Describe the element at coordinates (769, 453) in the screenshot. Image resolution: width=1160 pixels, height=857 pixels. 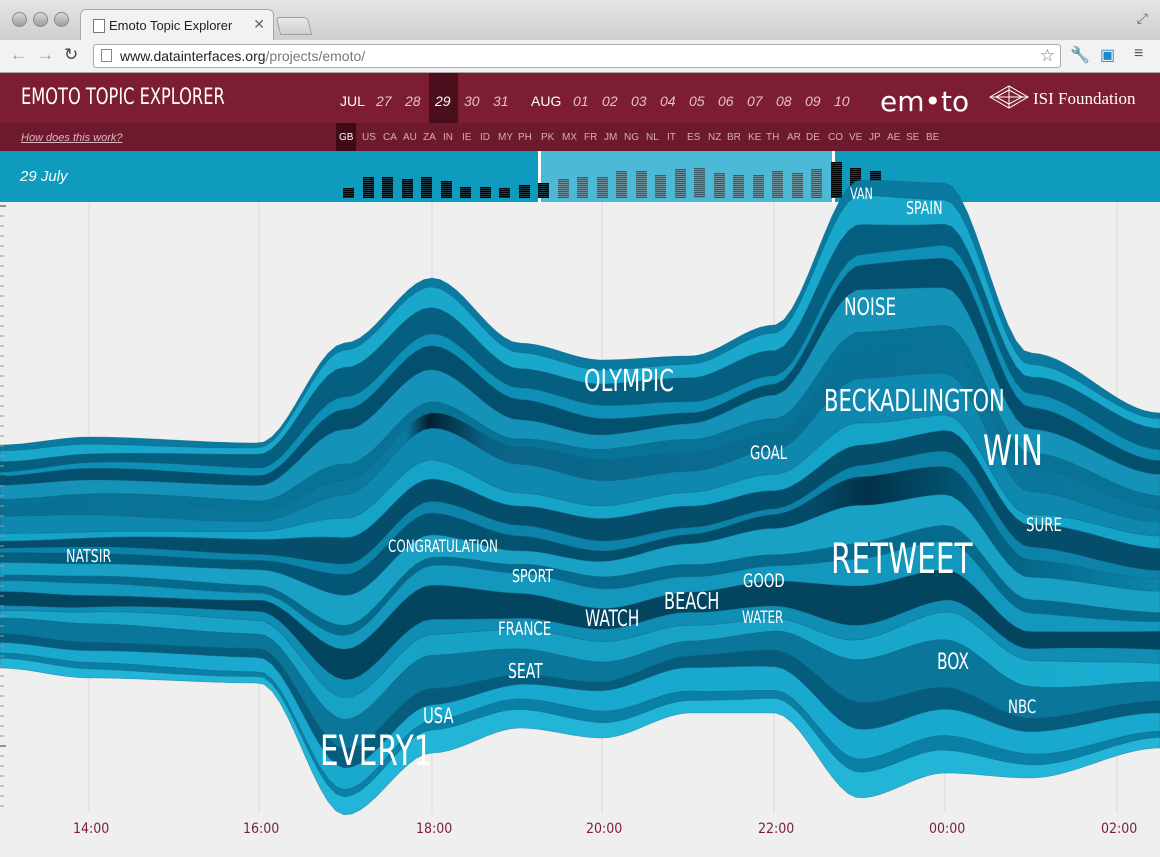
I see `topic-label-goal: GOAL` at that location.